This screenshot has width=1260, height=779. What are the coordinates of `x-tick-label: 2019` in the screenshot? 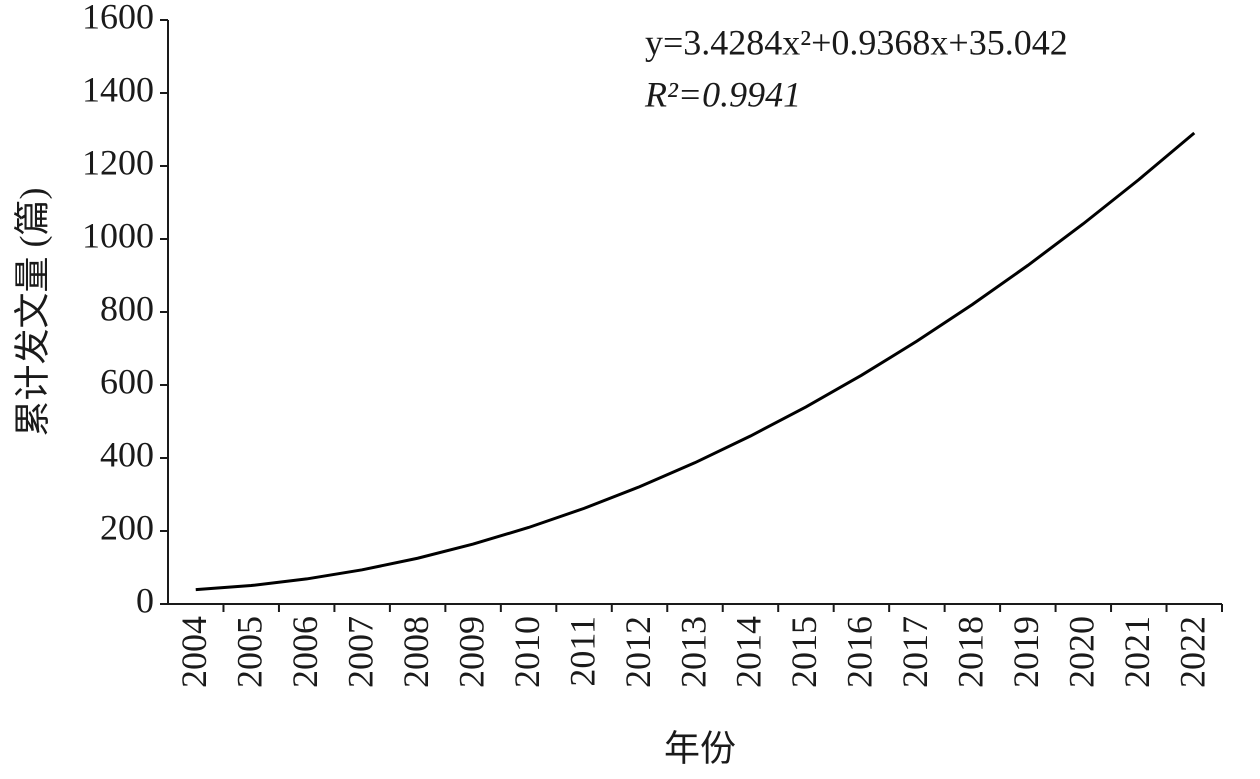 It's located at (1026, 652).